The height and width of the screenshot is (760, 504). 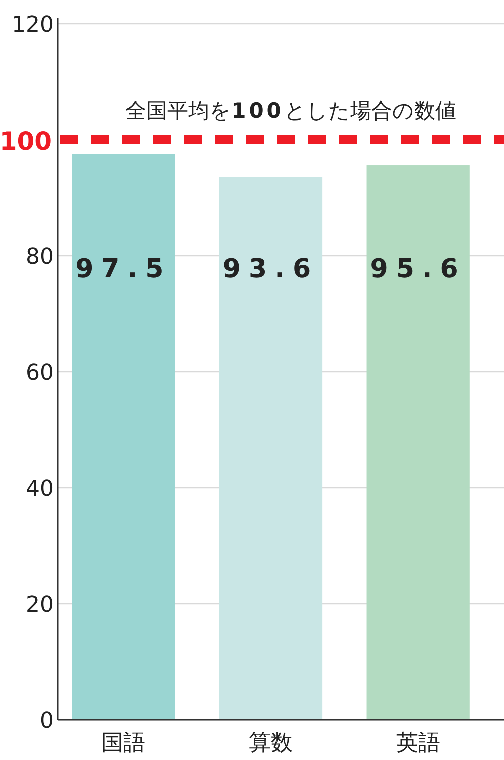 I want to click on data-label: 97.5, so click(x=124, y=269).